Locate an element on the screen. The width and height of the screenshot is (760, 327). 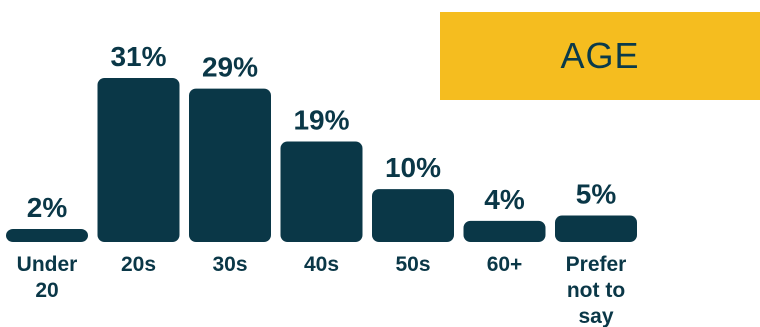
category-label-6-line-2: say is located at coordinates (595, 316).